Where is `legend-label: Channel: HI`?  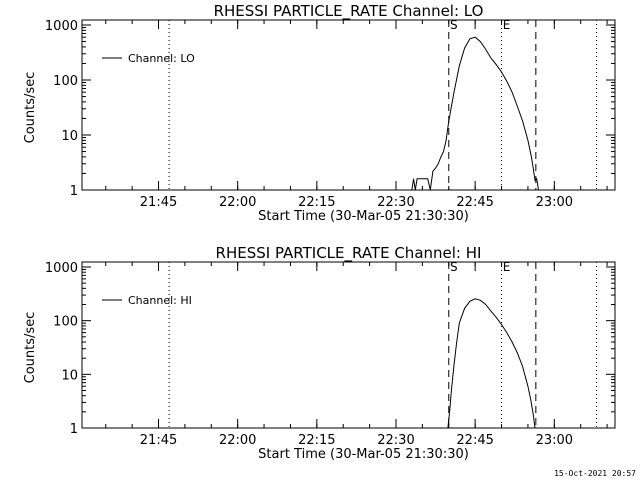
legend-label: Channel: HI is located at coordinates (160, 300).